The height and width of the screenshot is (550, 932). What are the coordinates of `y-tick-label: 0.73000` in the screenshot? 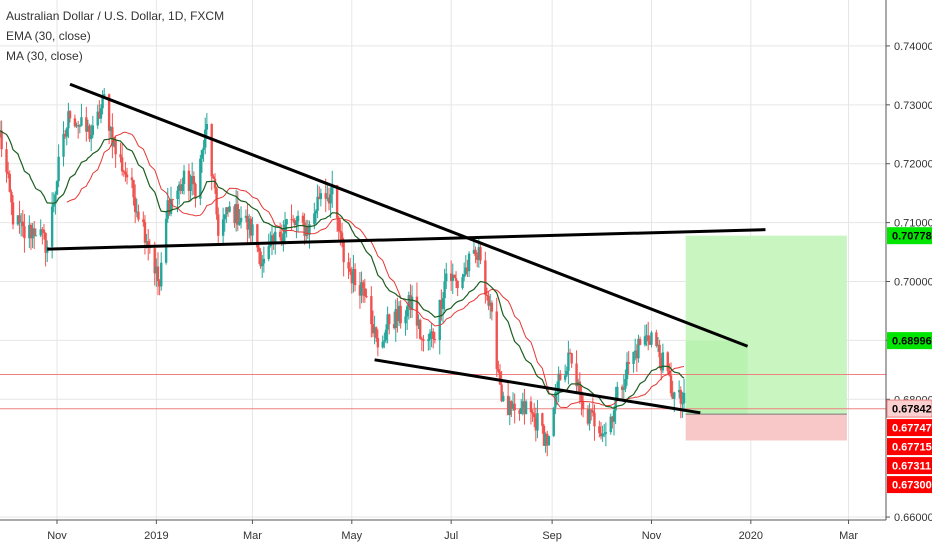 It's located at (913, 106).